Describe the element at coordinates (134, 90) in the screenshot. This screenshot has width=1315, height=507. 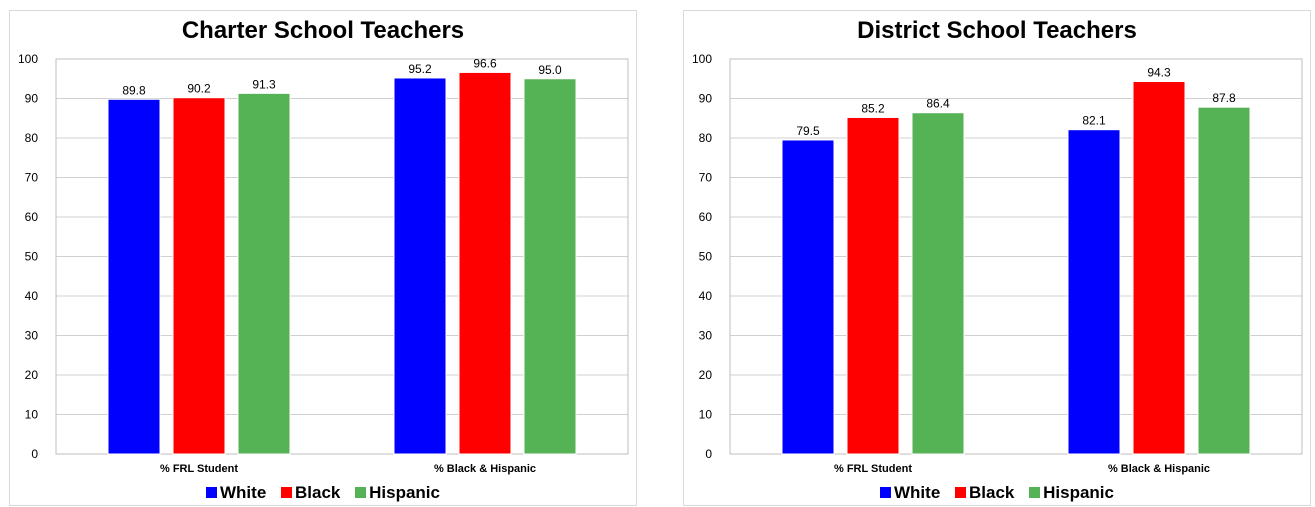
I see `data-label: 89.8` at that location.